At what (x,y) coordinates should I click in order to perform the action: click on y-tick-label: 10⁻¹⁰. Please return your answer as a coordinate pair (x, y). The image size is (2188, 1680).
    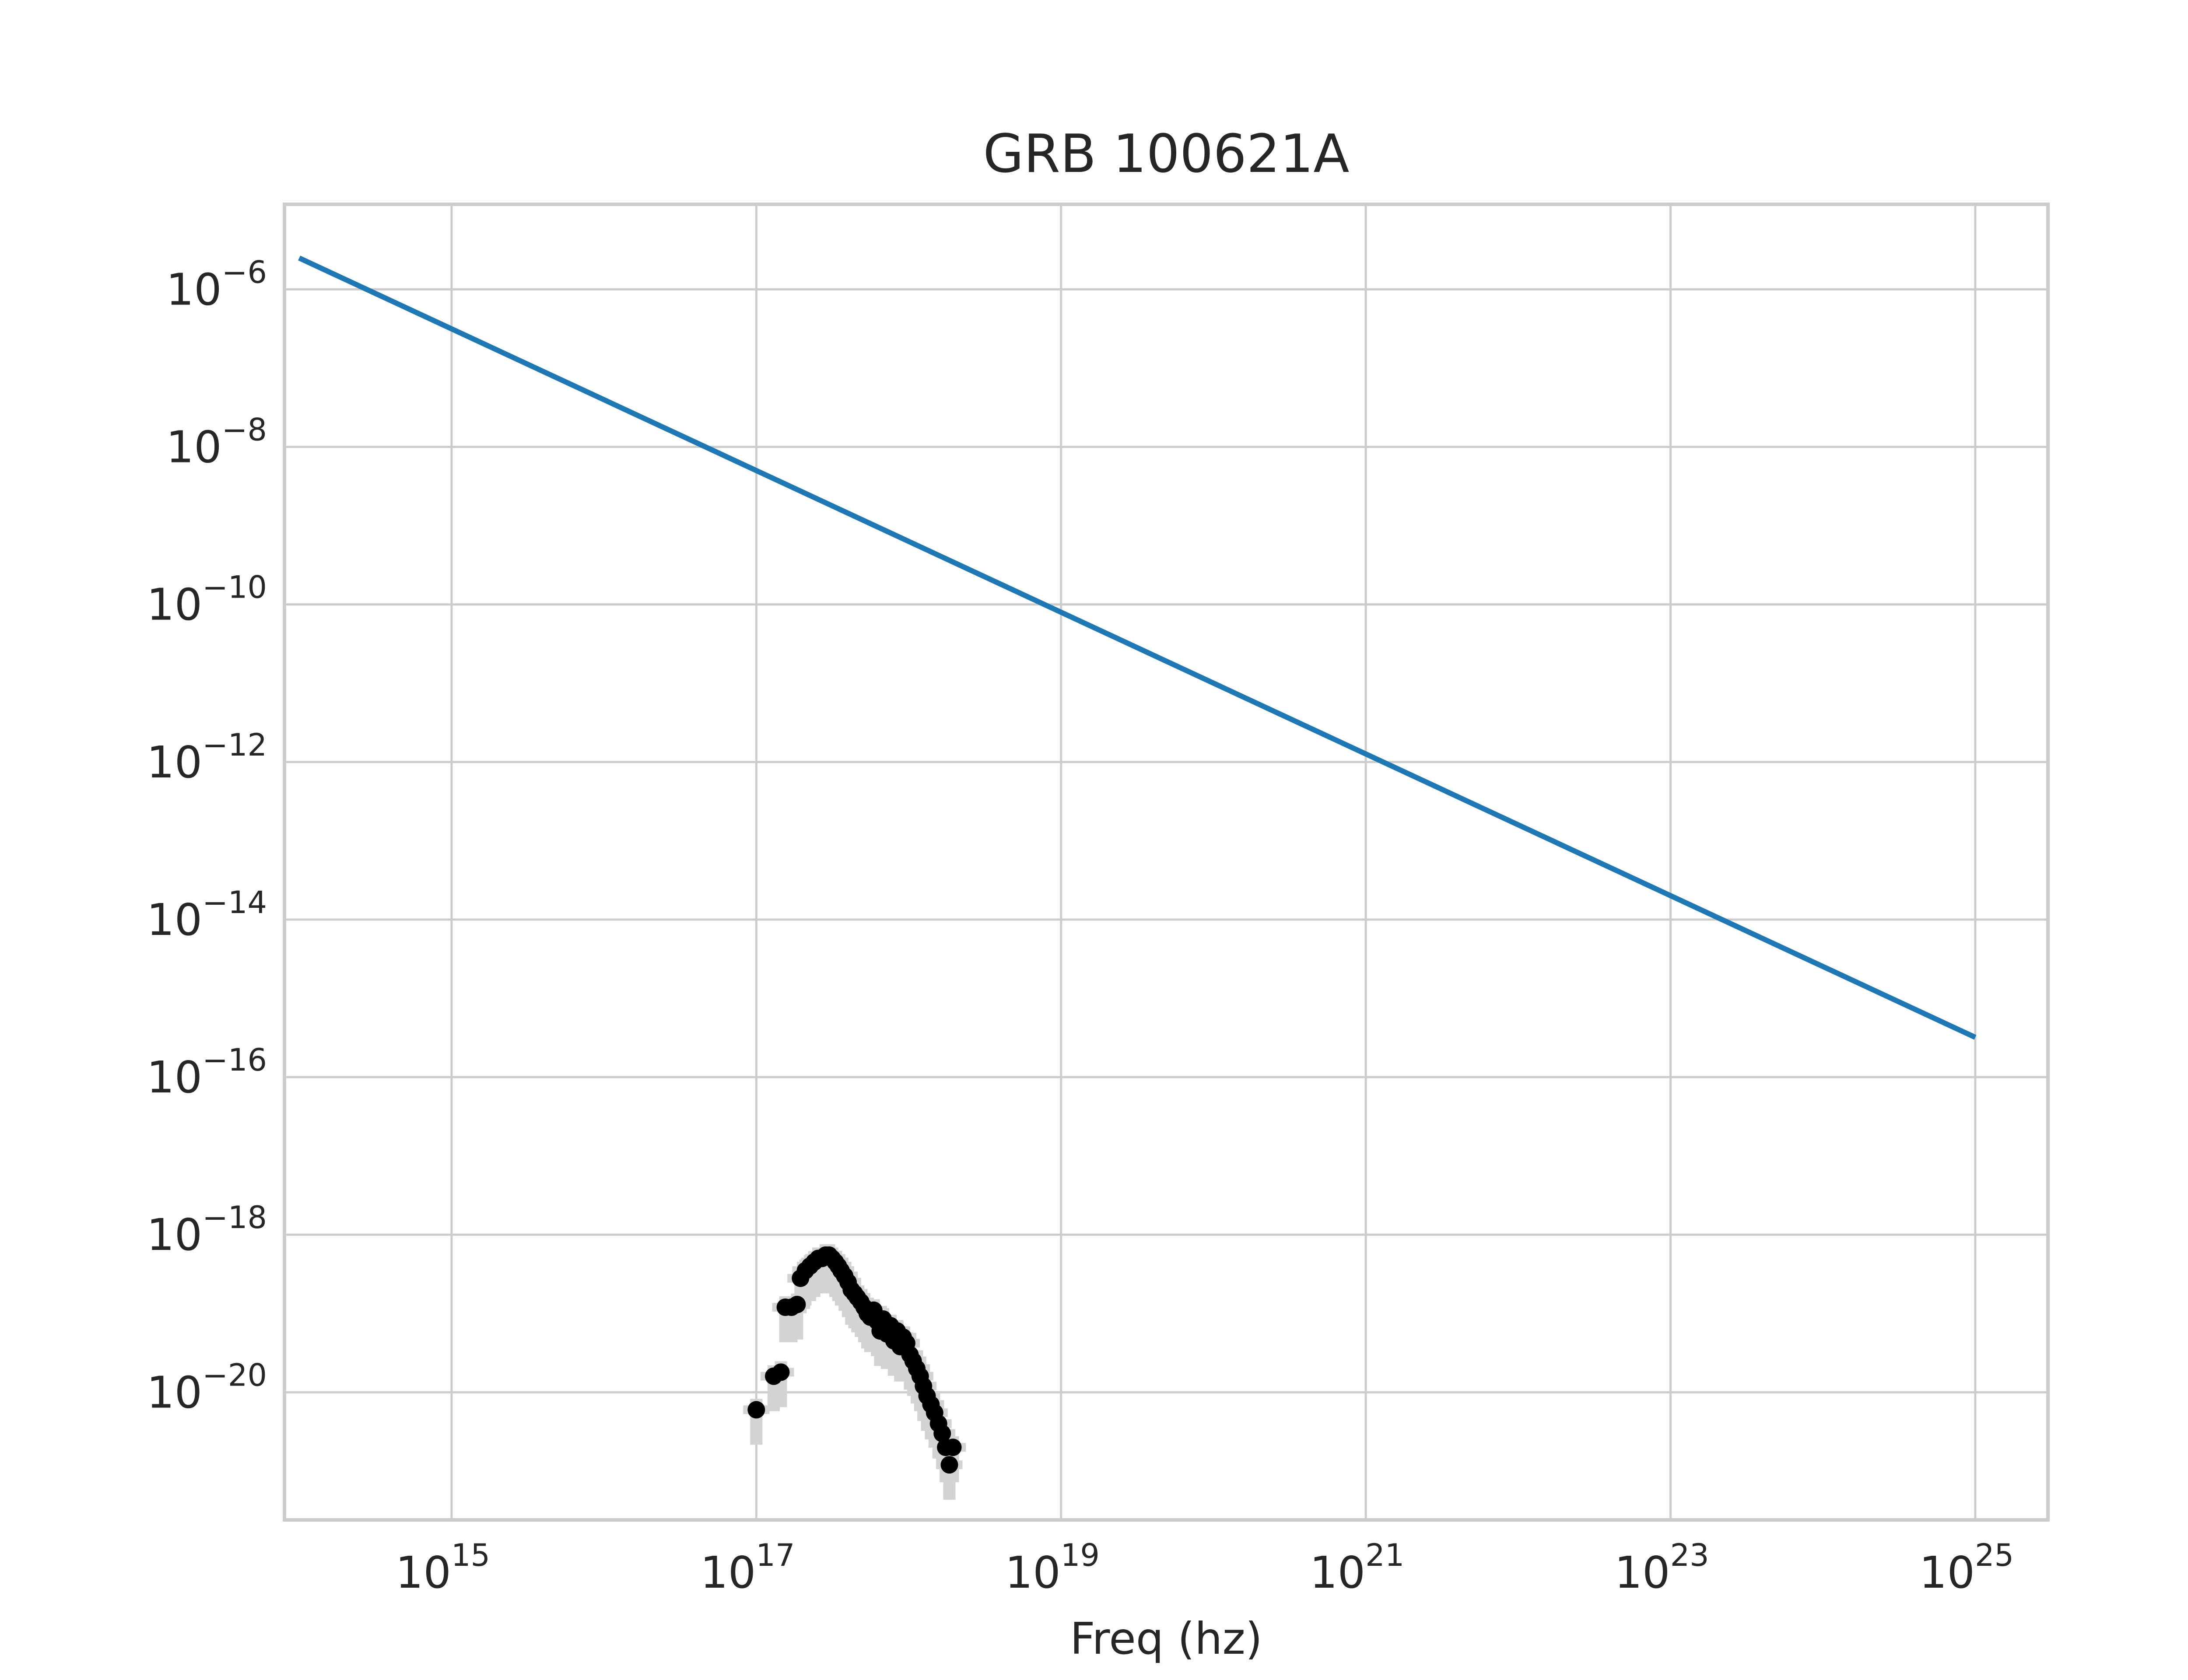
    Looking at the image, I should click on (207, 600).